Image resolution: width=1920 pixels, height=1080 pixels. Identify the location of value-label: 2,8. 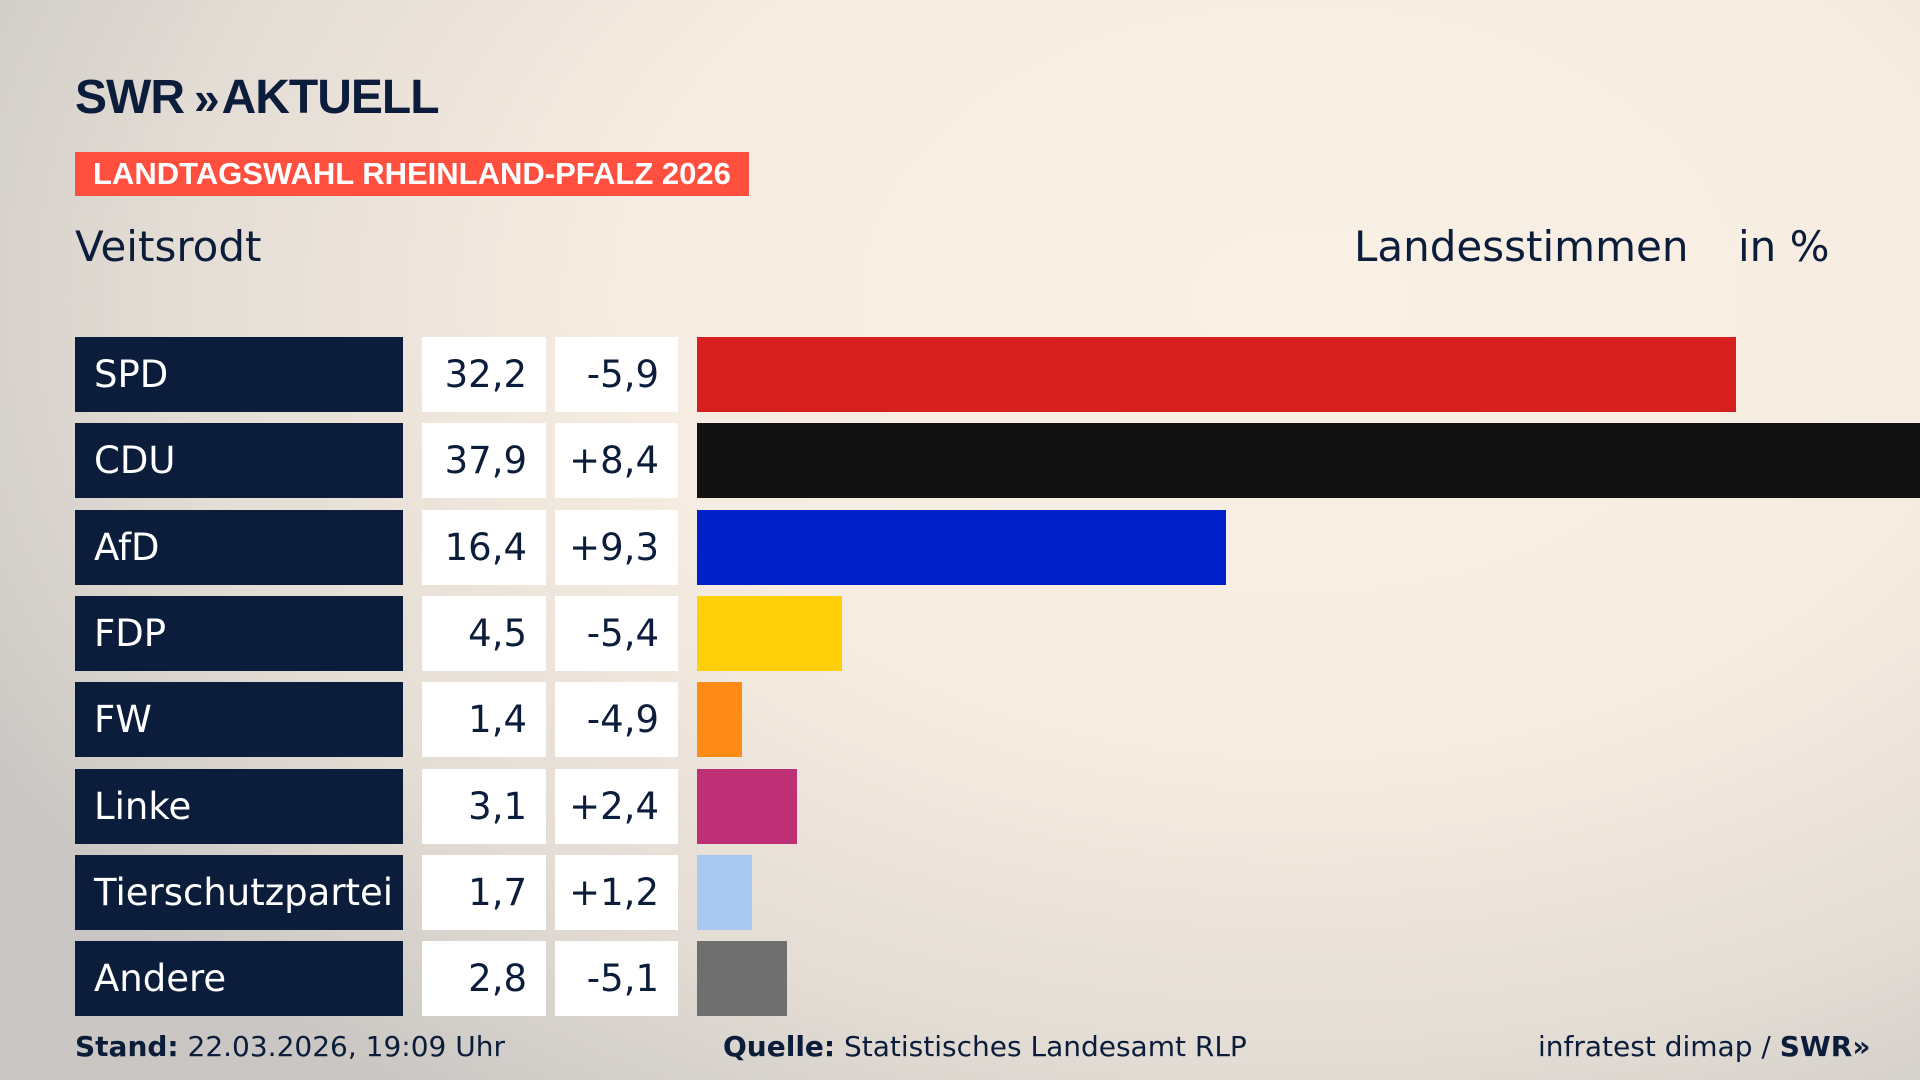
(484, 979).